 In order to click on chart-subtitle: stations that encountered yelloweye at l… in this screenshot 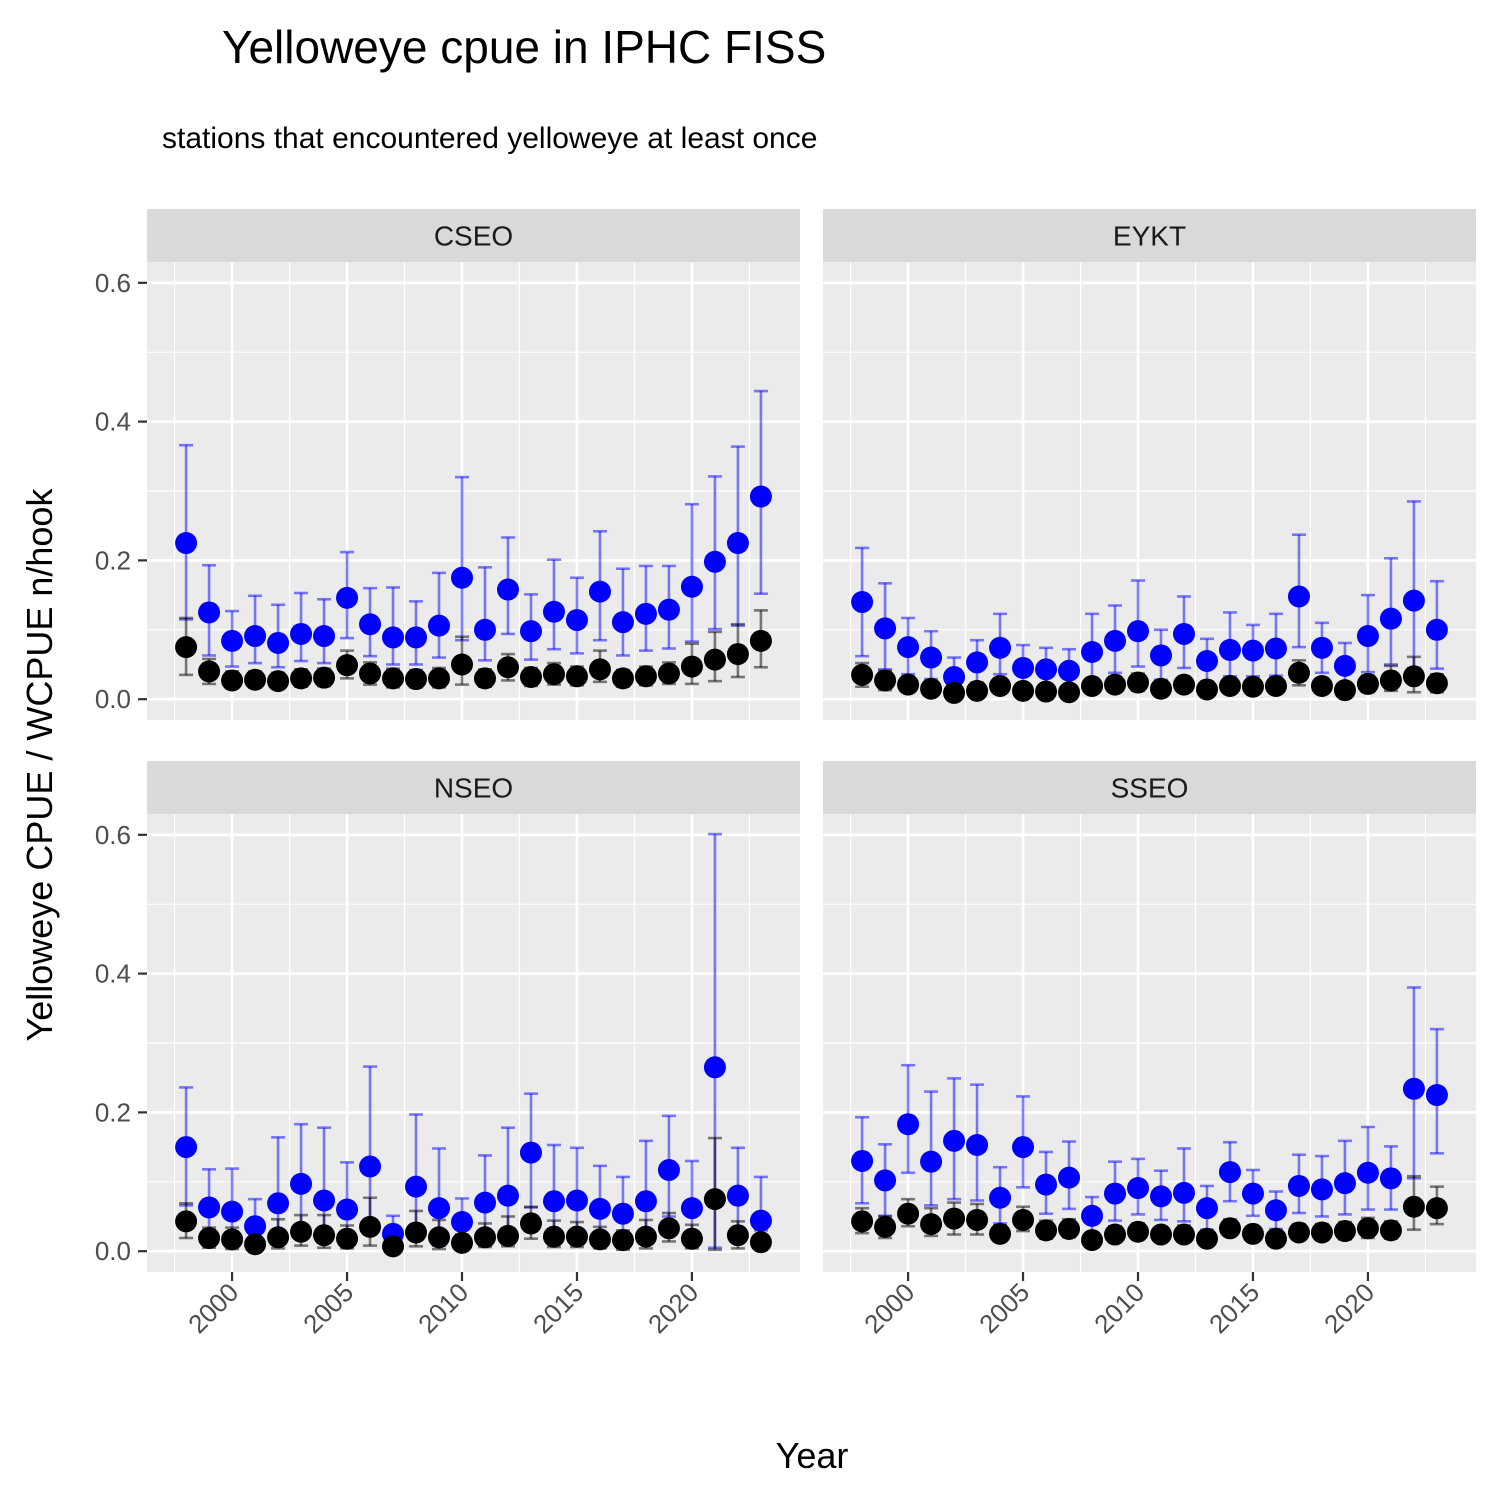, I will do `click(489, 138)`.